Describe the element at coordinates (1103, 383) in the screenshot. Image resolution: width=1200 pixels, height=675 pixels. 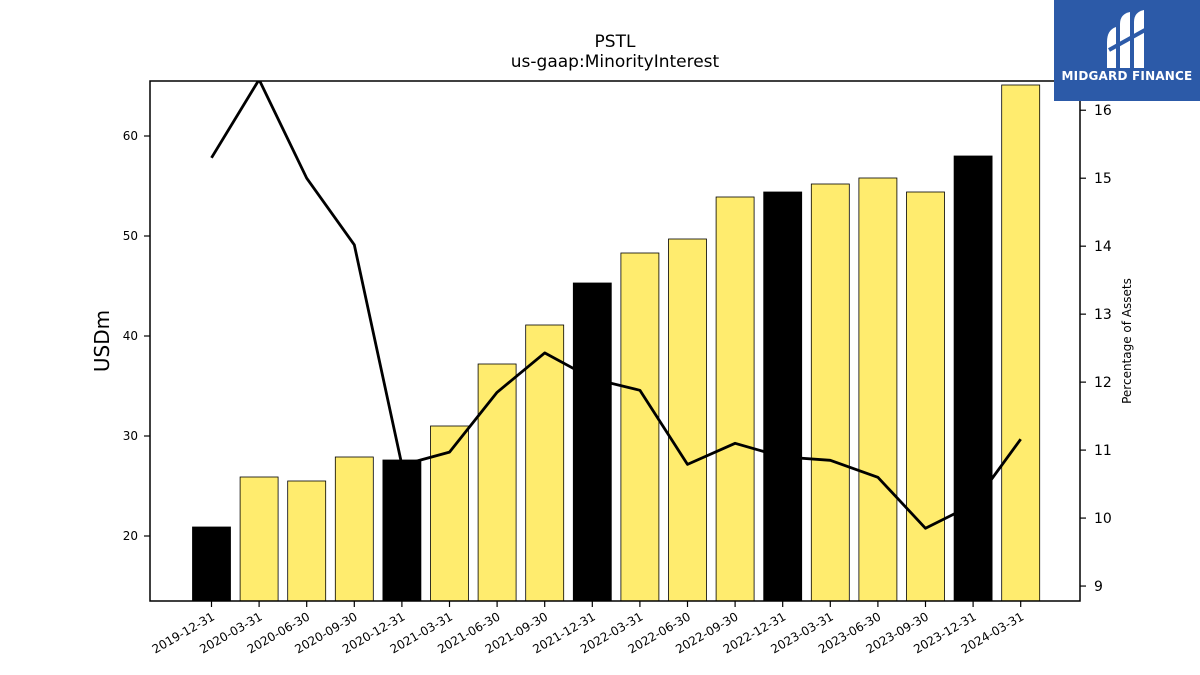
I see `y2-tick-label: 12` at that location.